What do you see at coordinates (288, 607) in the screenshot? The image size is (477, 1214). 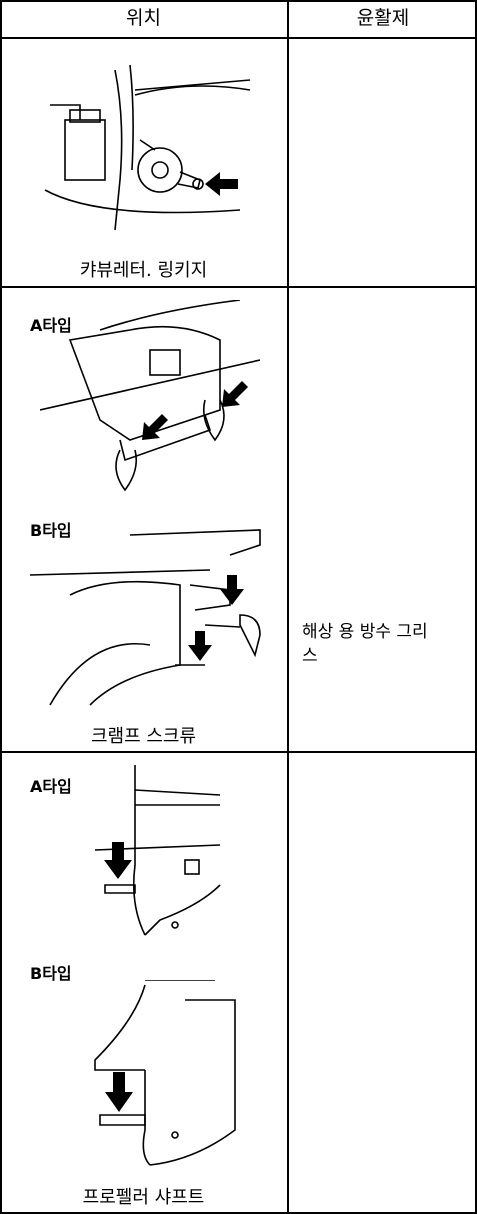 I see `column-divider` at bounding box center [288, 607].